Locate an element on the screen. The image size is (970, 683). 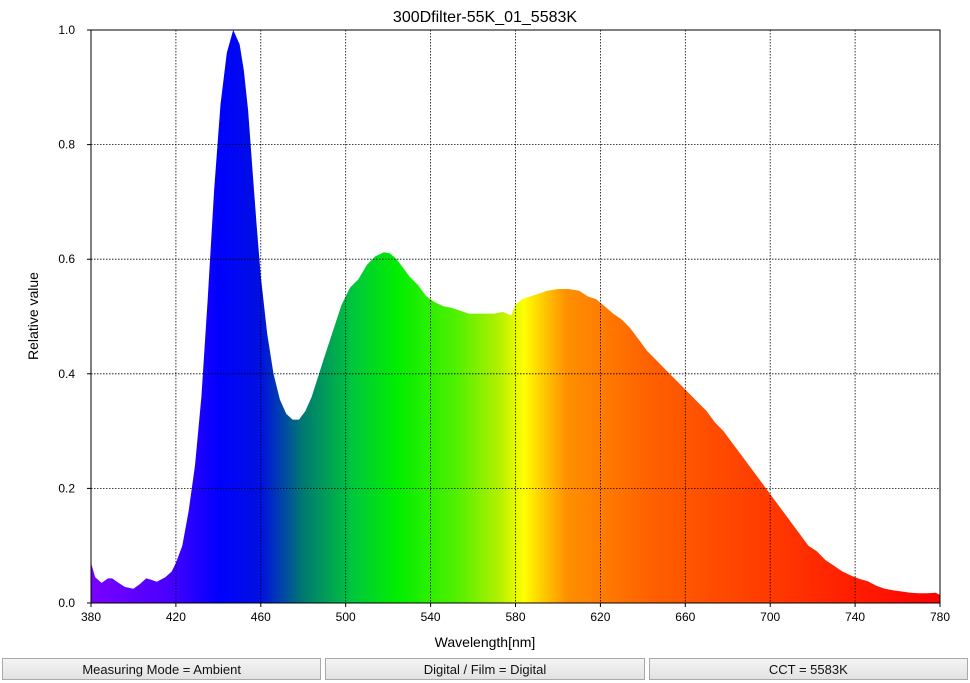
x-tick-label: 580 is located at coordinates (515, 617).